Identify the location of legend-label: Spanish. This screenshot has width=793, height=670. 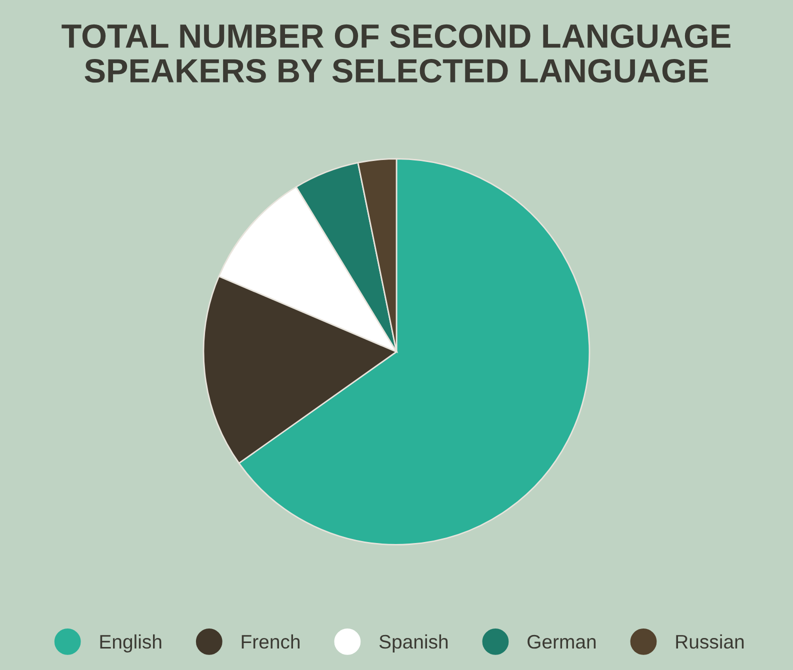
(413, 643).